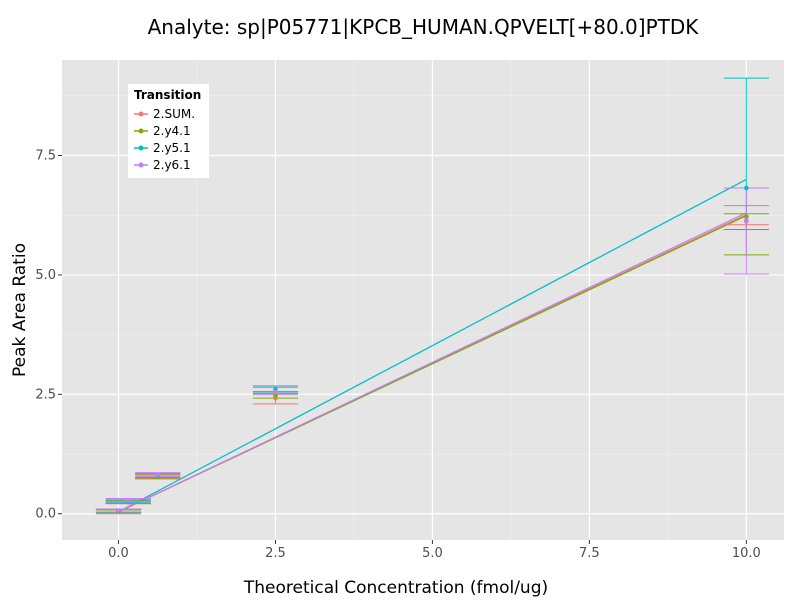 Image resolution: width=800 pixels, height=600 pixels. What do you see at coordinates (48, 335) in the screenshot?
I see `y-axis-ticks: 0.0 2.5 5.0 7.5` at bounding box center [48, 335].